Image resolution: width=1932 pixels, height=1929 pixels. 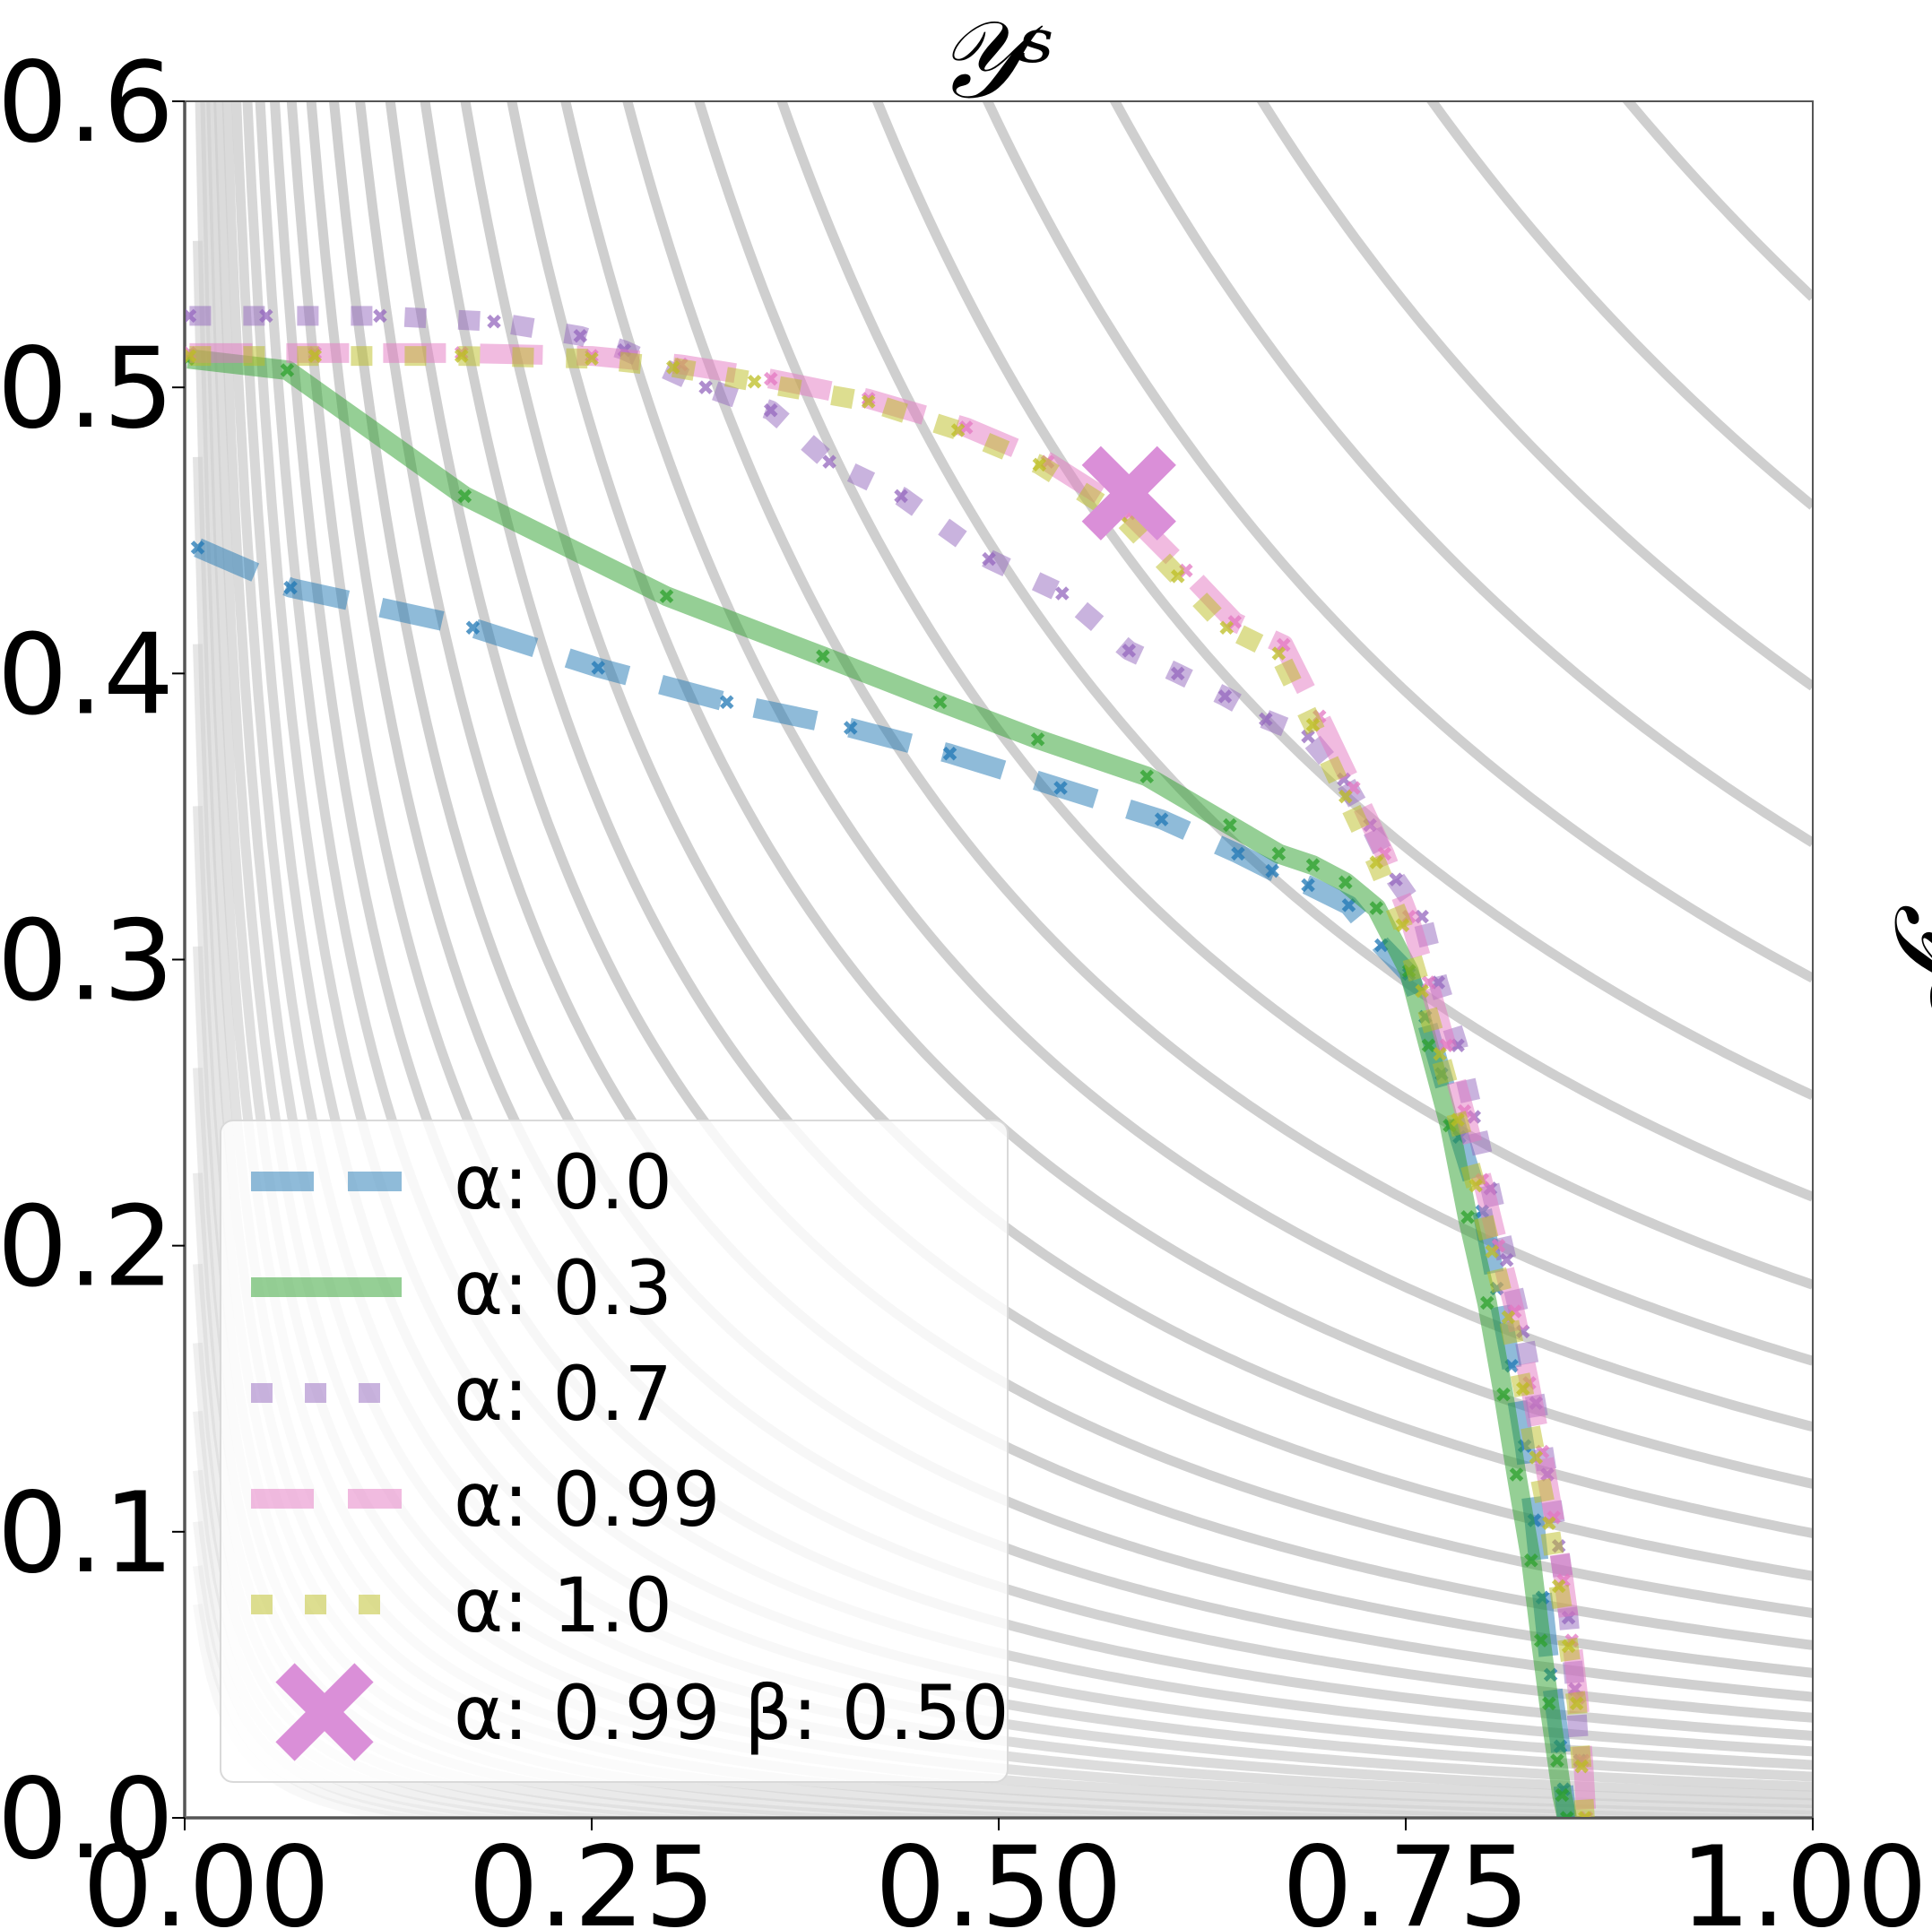 What do you see at coordinates (324, 1712) in the screenshot?
I see `legend-swatch-highlight` at bounding box center [324, 1712].